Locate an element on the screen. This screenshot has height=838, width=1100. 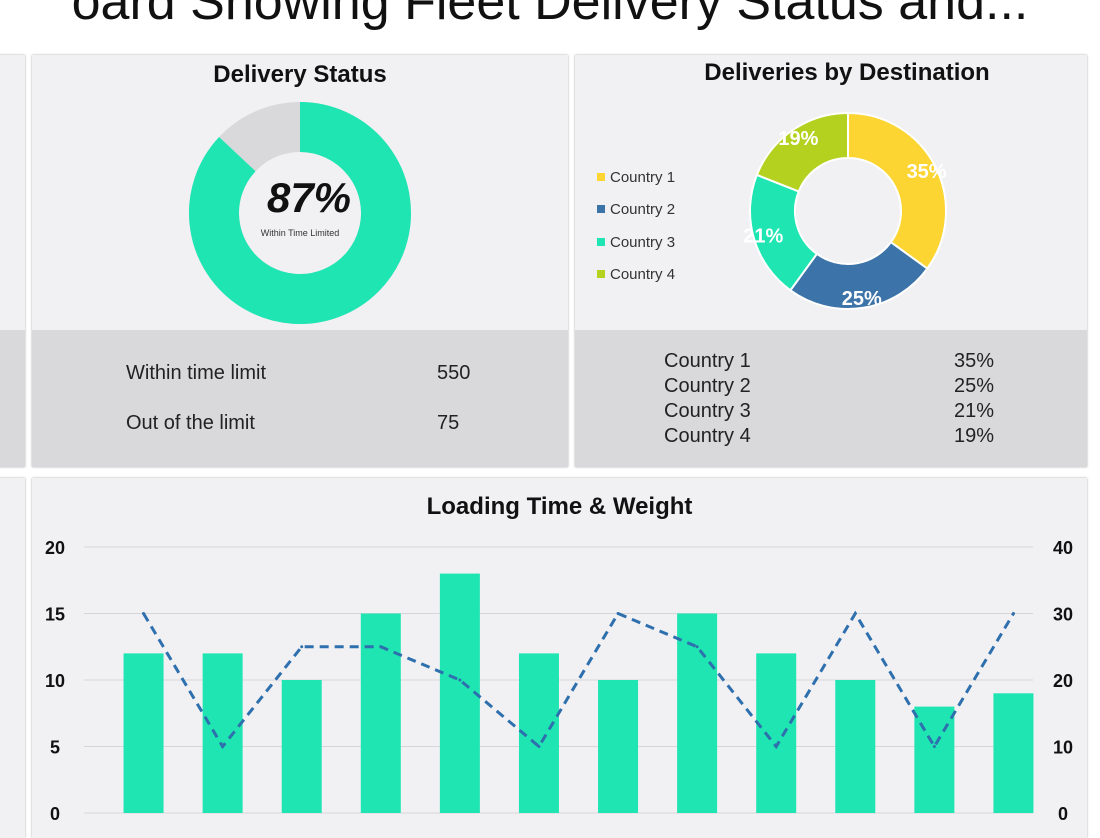
destination-donut: 35% 25% 21% 19% is located at coordinates (845, 210).